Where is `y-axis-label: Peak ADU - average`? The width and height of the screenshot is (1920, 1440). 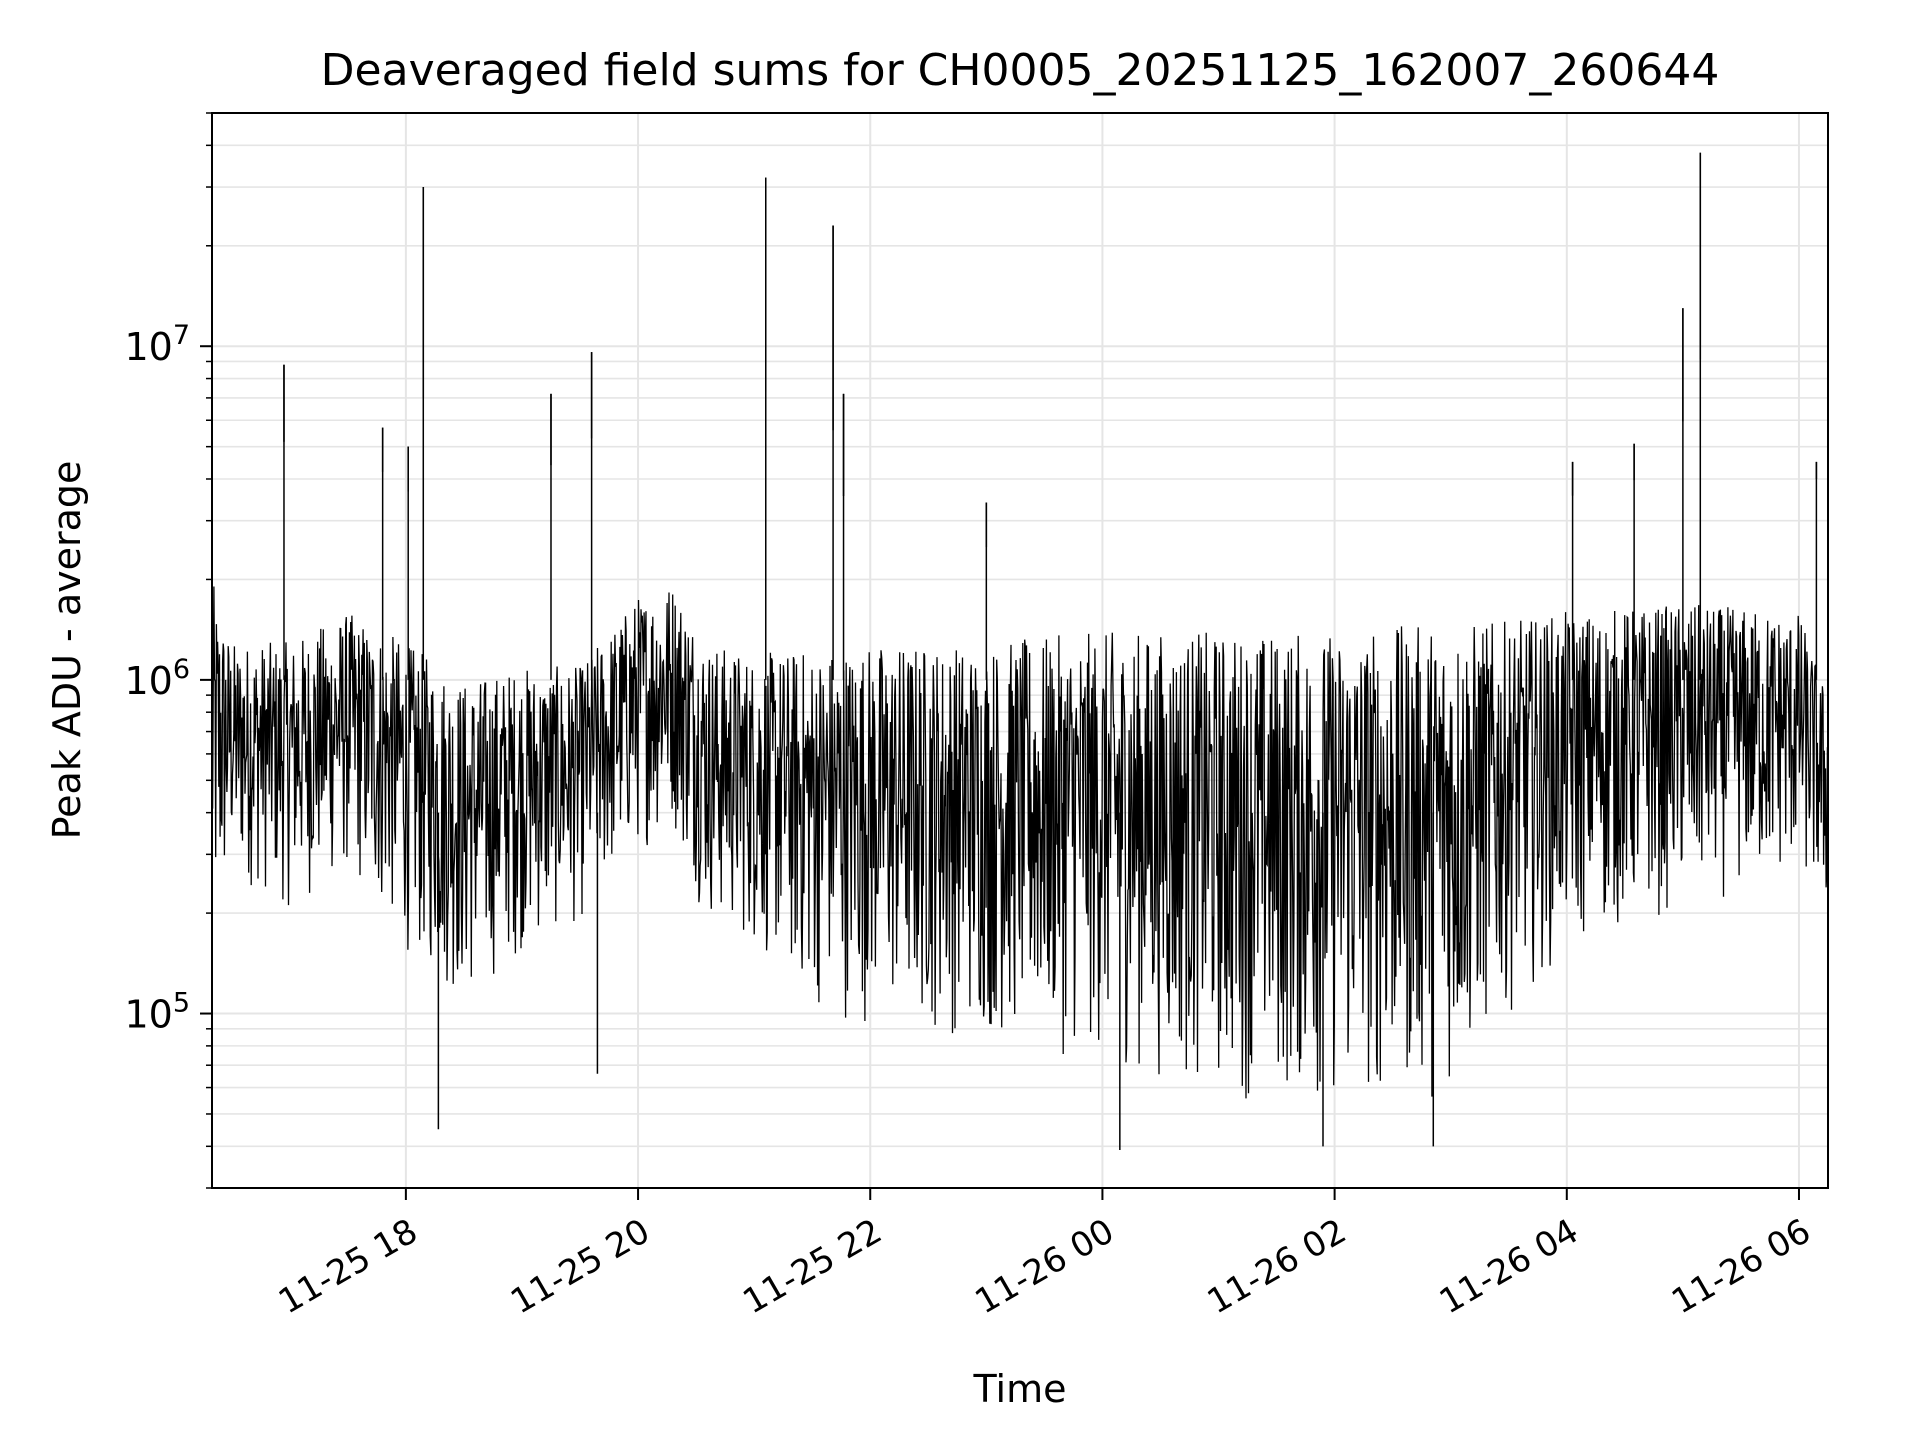 y-axis-label: Peak ADU - average is located at coordinates (67, 650).